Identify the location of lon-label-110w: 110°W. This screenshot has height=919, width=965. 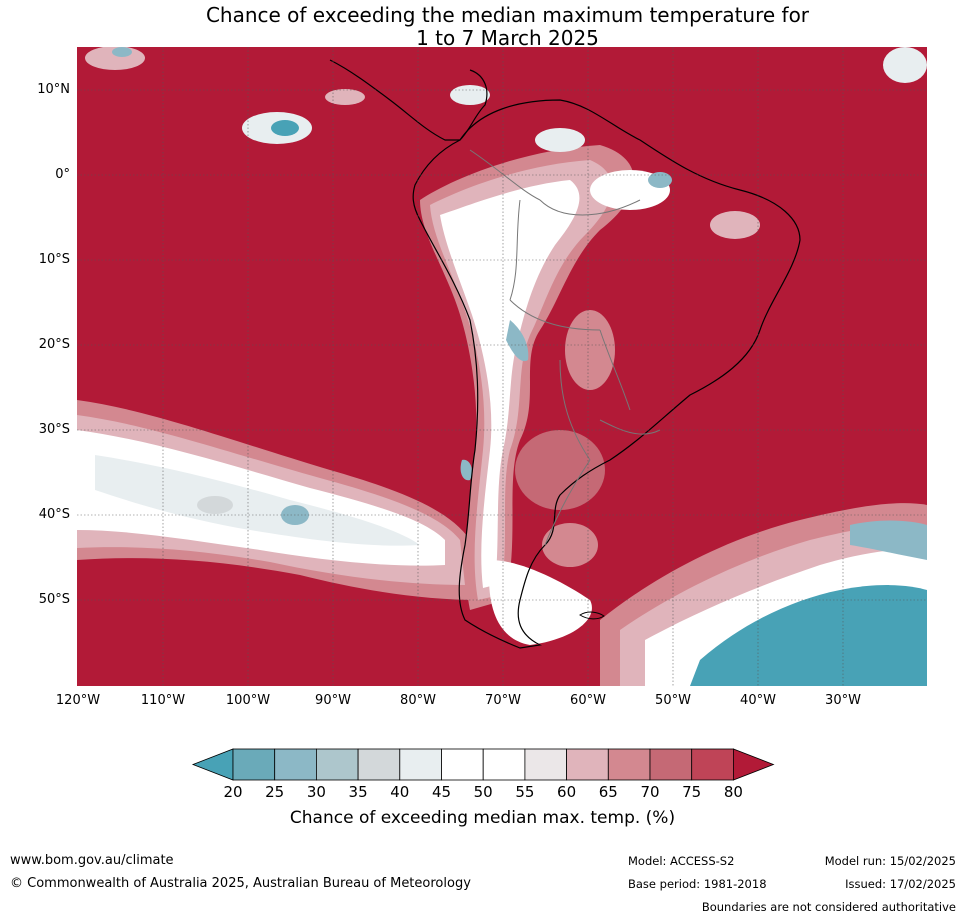
(163, 700).